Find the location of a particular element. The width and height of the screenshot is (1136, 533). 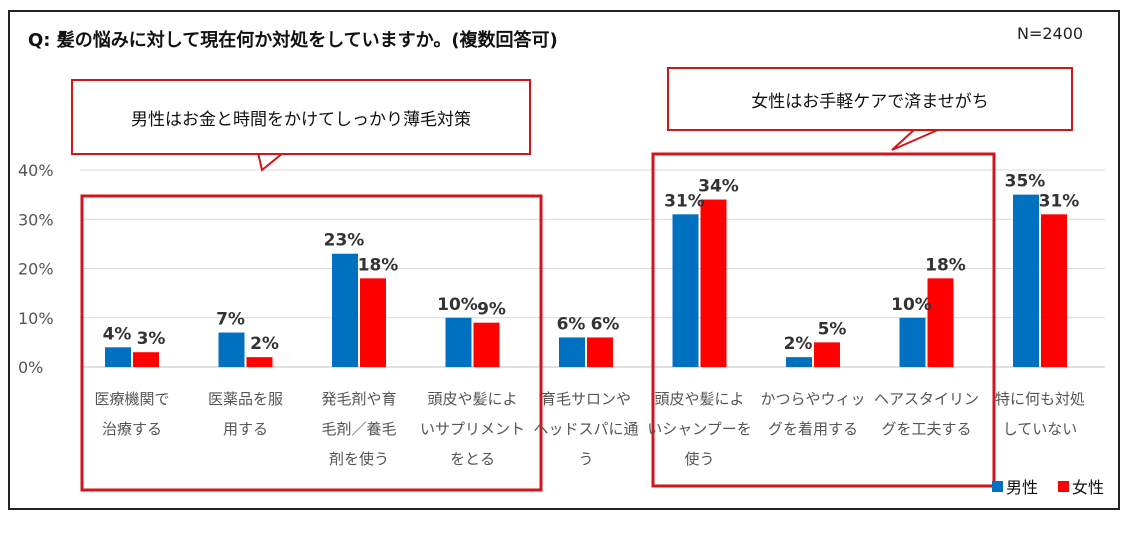

data-label-female: 2% is located at coordinates (264, 344).